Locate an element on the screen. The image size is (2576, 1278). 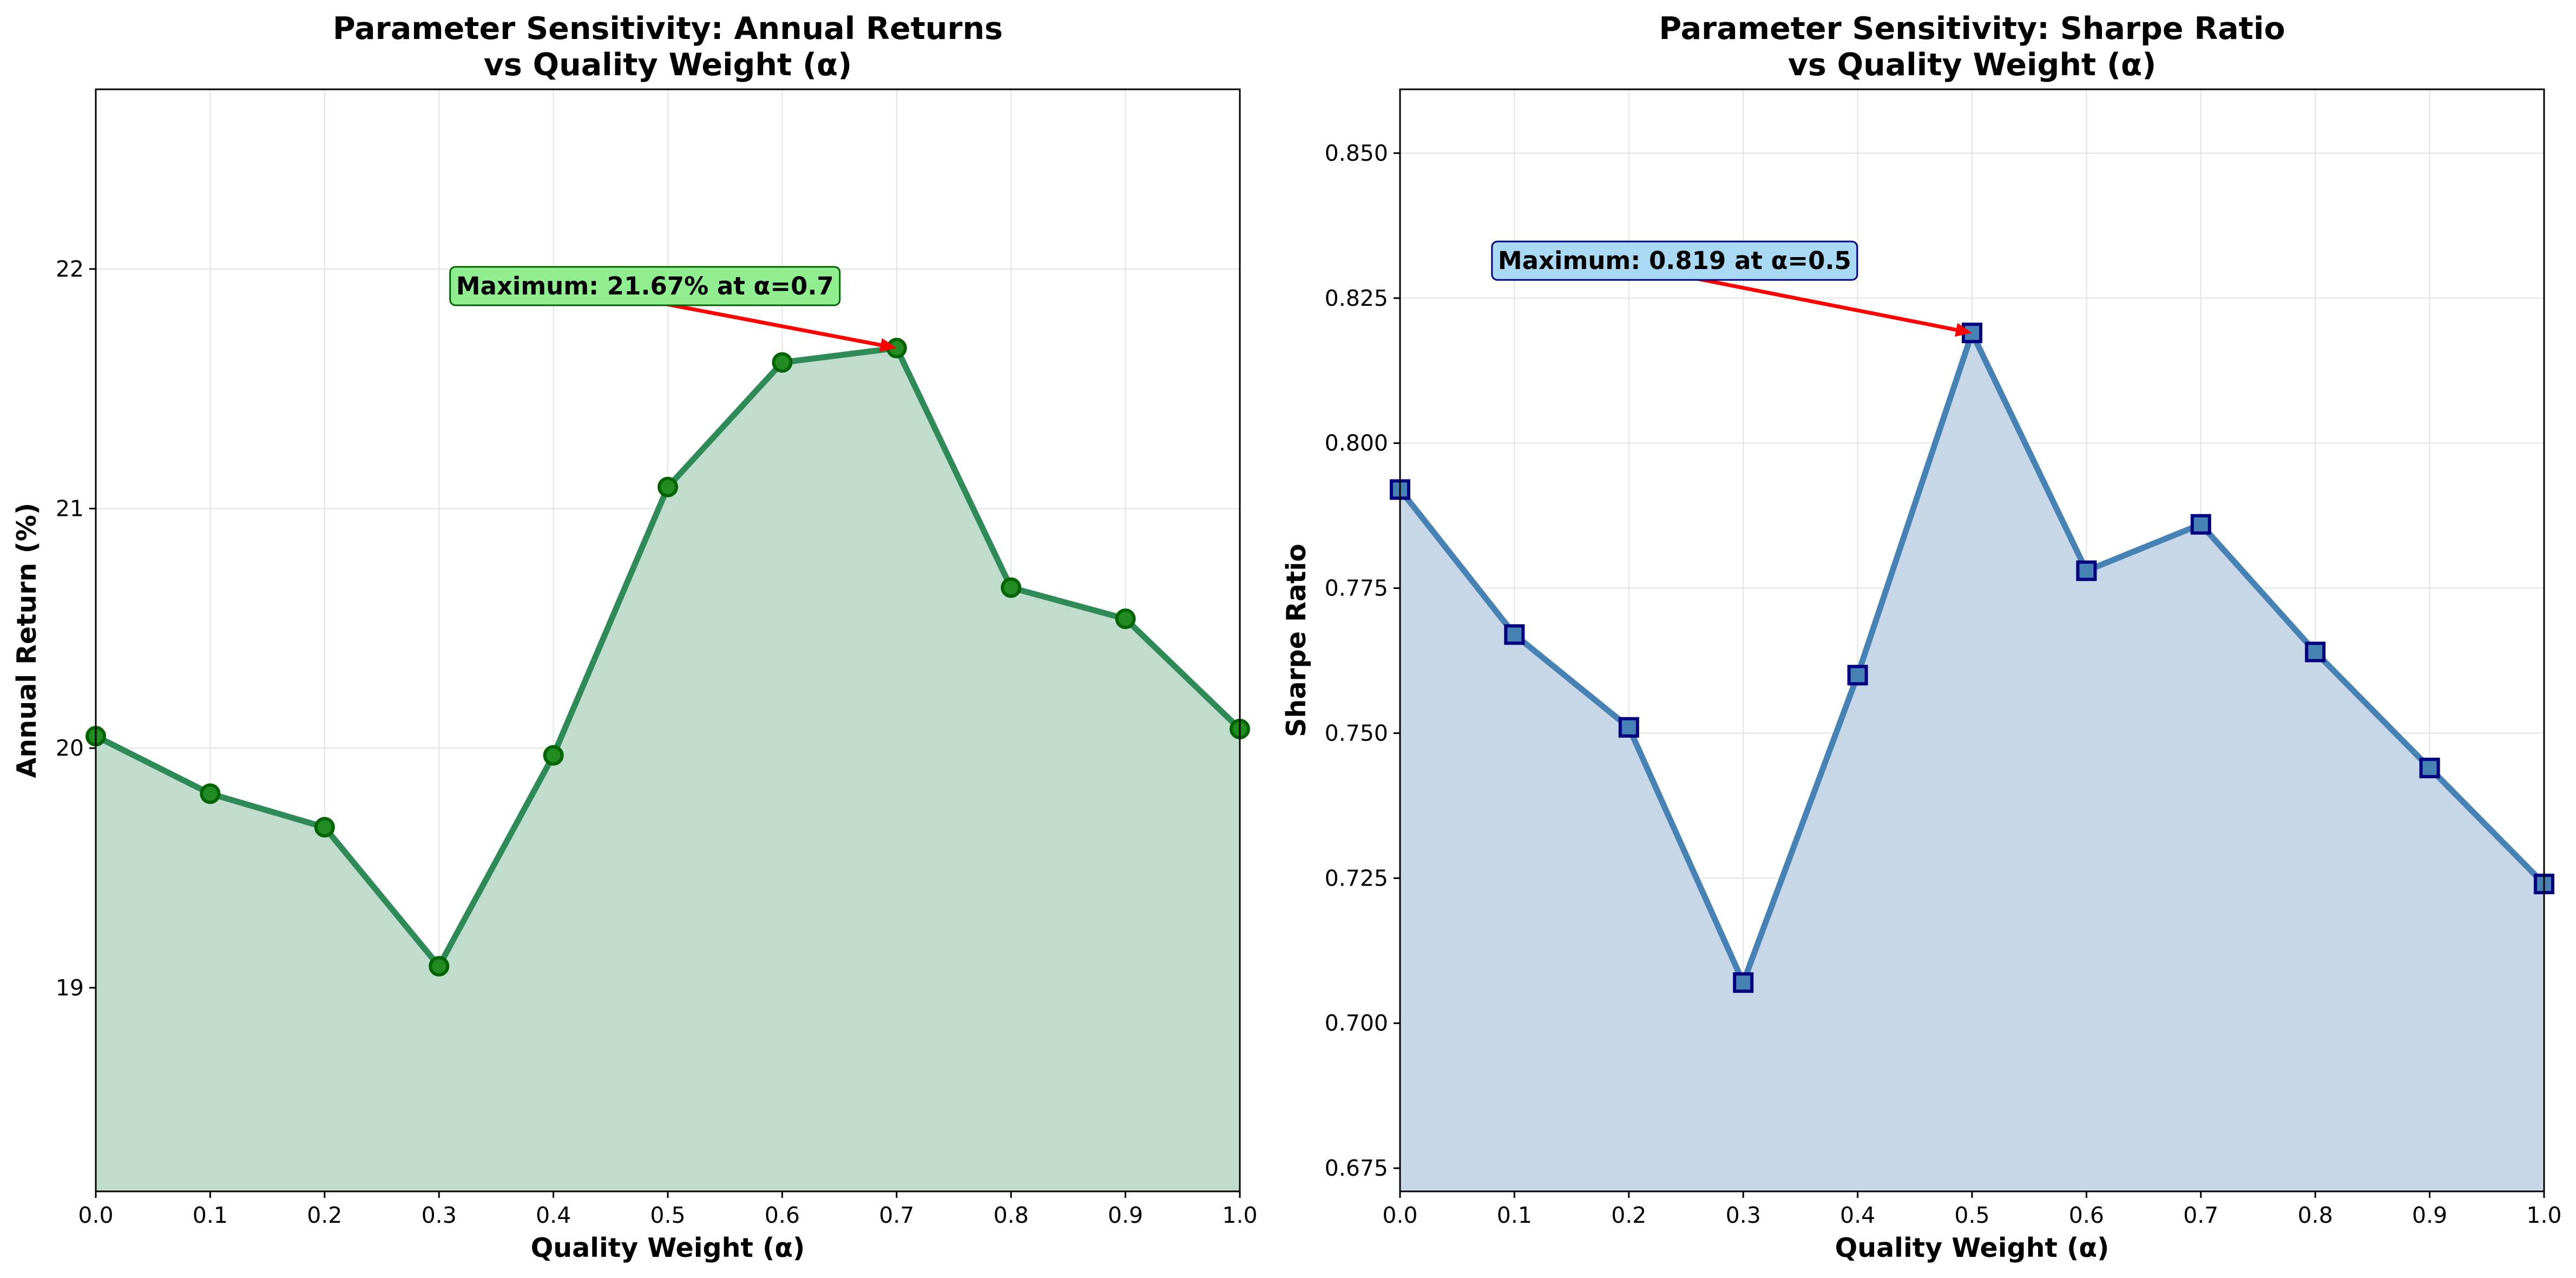
y-tick-label: 0.700 is located at coordinates (1356, 1023).